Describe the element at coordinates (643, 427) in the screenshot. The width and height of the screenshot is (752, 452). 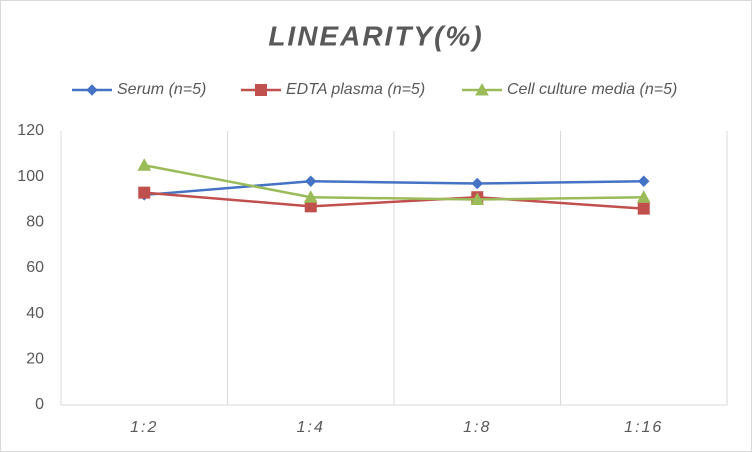
I see `x-tick-label: 1:16` at that location.